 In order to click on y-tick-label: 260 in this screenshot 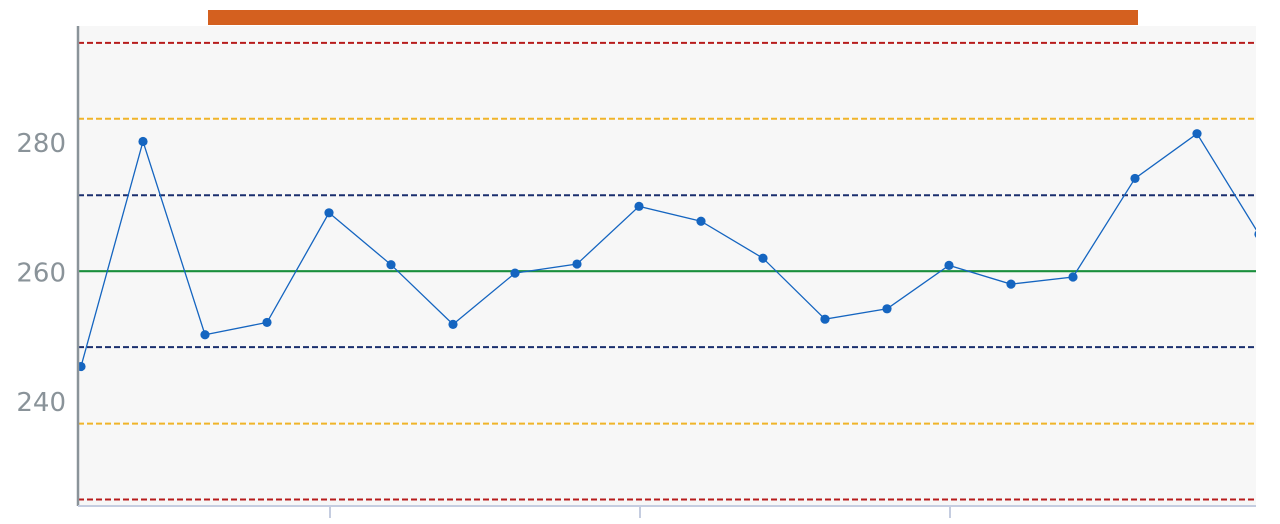, I will do `click(41, 273)`.